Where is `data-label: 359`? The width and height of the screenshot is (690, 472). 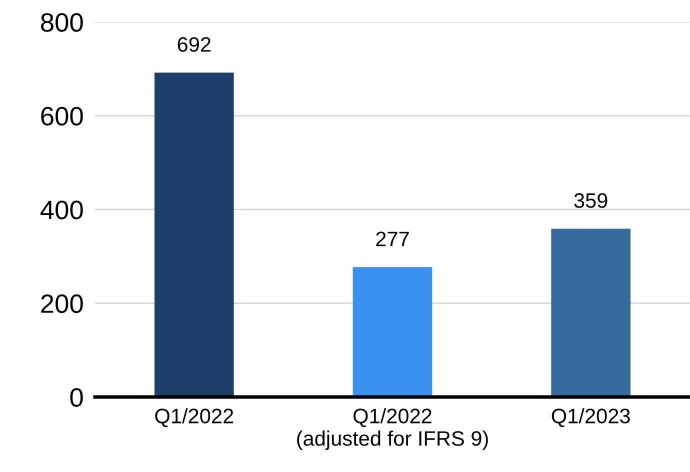
data-label: 359 is located at coordinates (591, 200).